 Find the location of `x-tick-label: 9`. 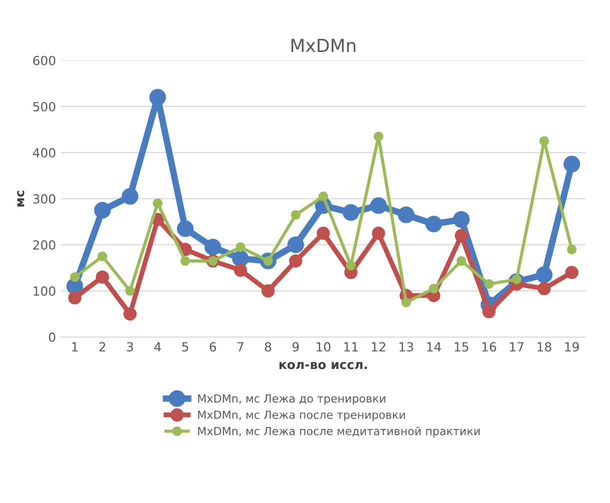

x-tick-label: 9 is located at coordinates (295, 347).